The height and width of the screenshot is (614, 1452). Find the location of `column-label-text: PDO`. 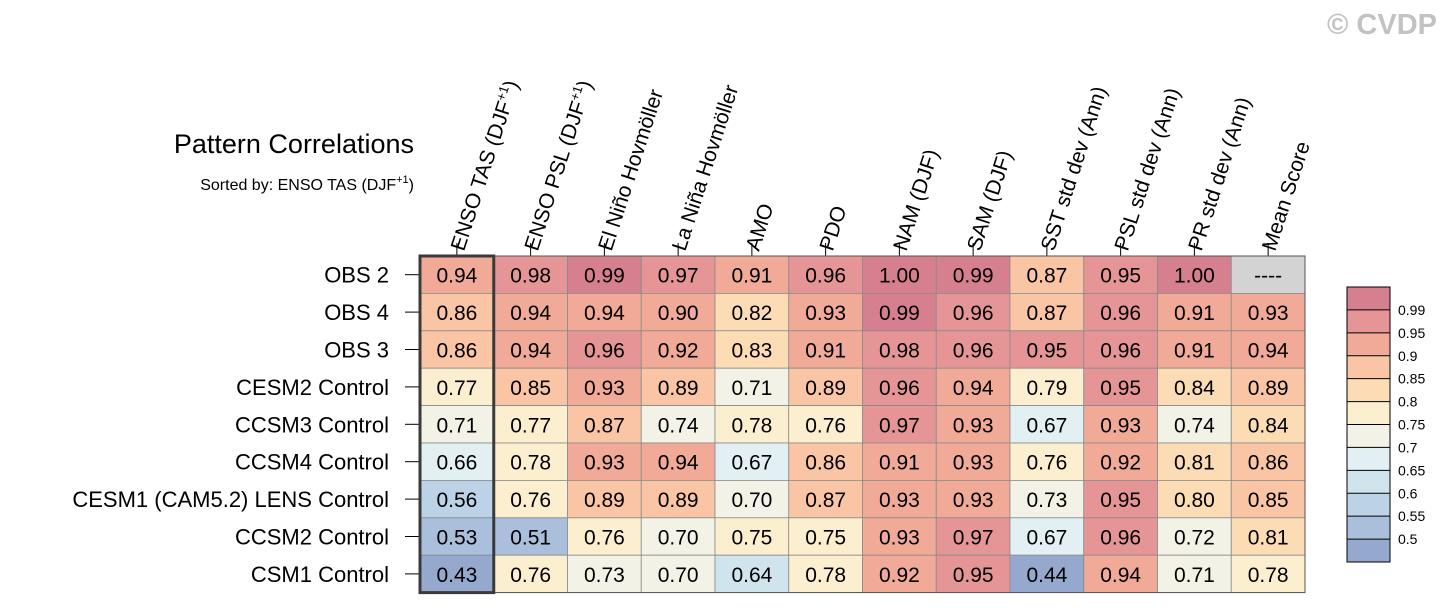

column-label-text: PDO is located at coordinates (834, 228).